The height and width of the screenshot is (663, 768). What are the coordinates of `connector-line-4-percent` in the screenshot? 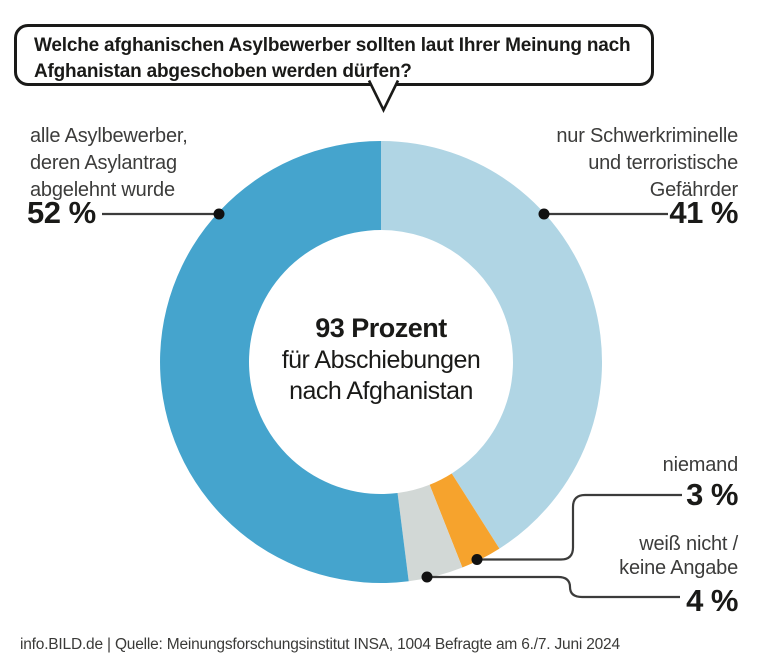 It's located at (553, 587).